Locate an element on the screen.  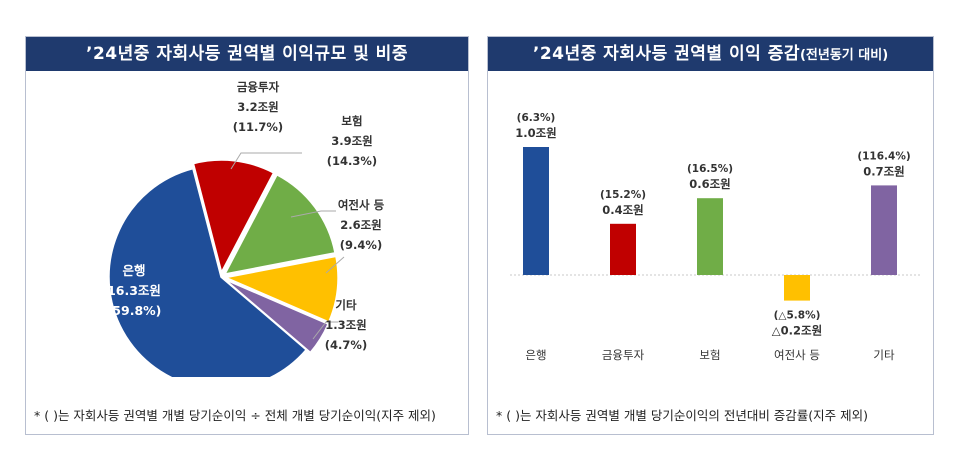
pie-label-name: 여전사 등 is located at coordinates (361, 205).